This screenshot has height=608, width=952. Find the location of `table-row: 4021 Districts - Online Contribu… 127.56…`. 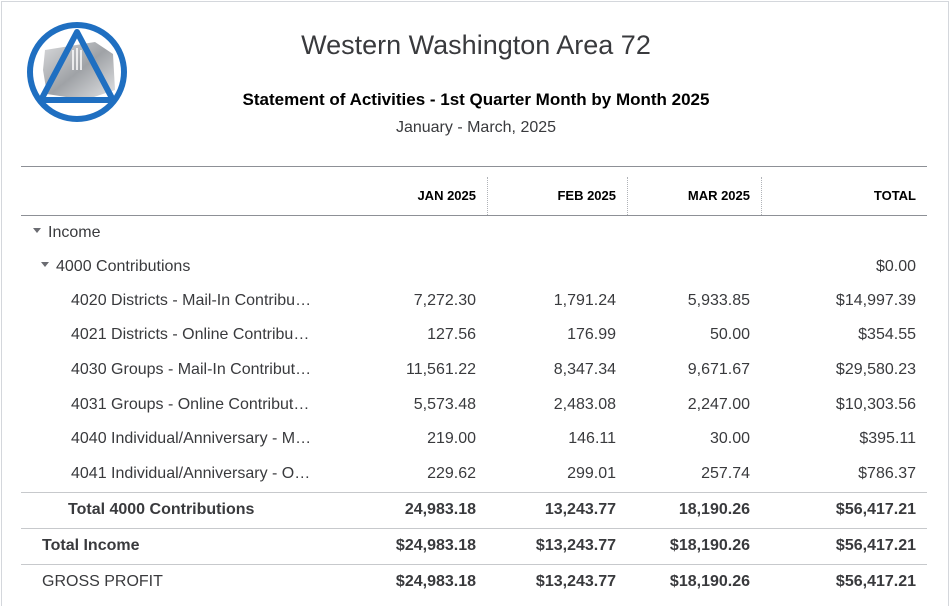

table-row: 4021 Districts - Online Contribu… 127.56… is located at coordinates (474, 335).